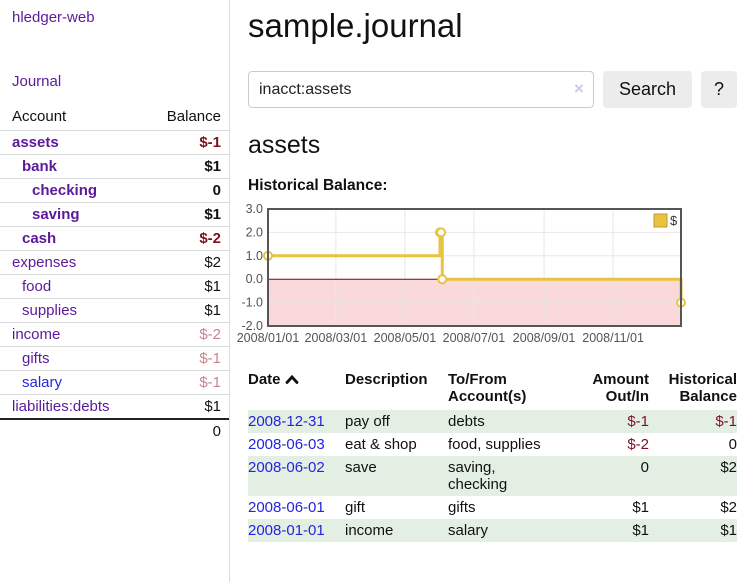 This screenshot has width=742, height=582. I want to click on svg-text: 2008/05/01, so click(405, 338).